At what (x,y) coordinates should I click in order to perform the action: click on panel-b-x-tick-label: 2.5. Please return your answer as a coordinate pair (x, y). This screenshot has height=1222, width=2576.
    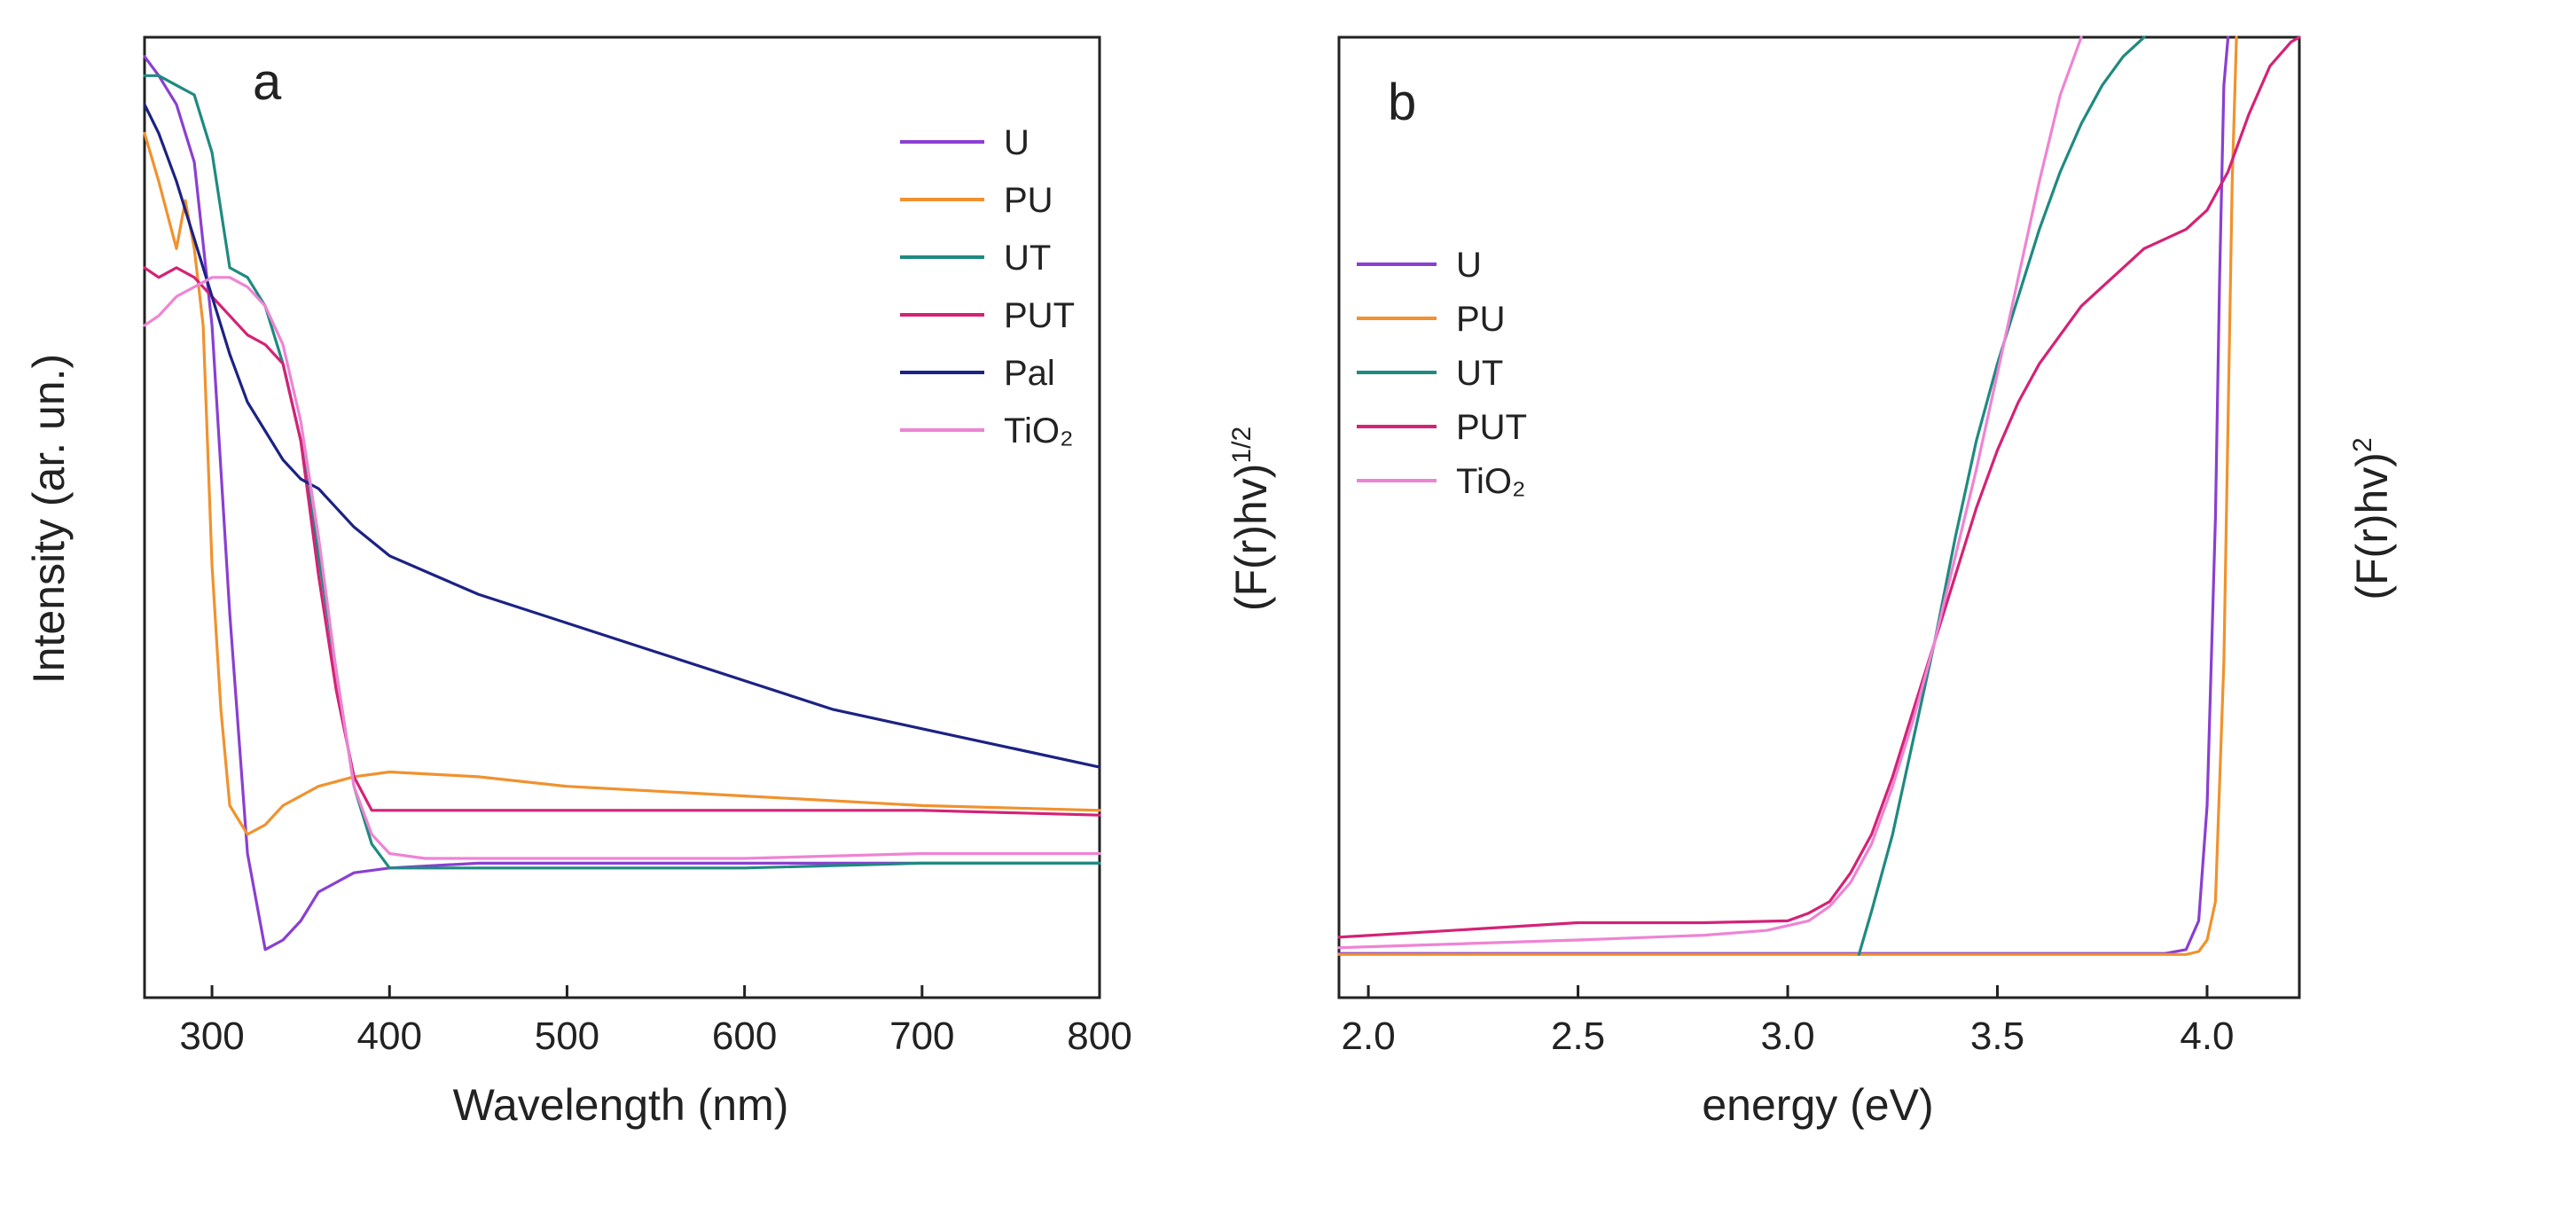
    Looking at the image, I should click on (1578, 1036).